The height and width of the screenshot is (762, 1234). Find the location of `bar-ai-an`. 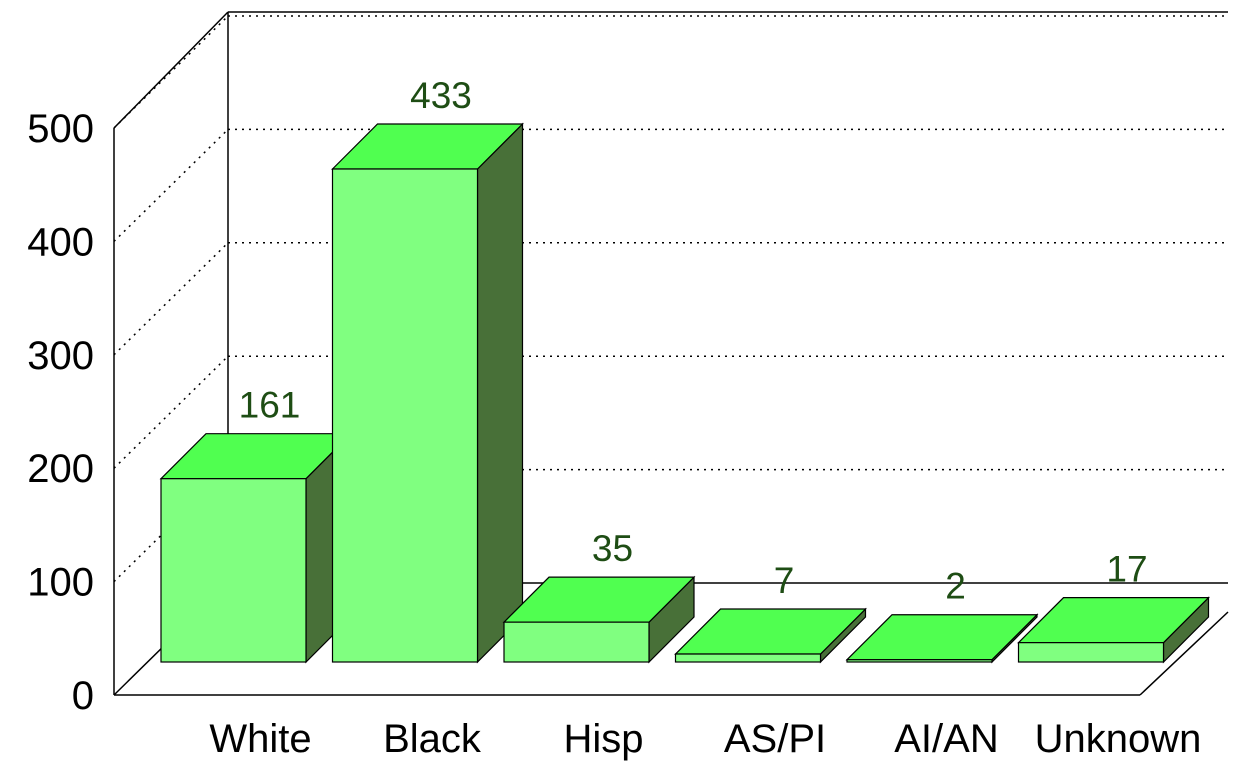

bar-ai-an is located at coordinates (942, 638).